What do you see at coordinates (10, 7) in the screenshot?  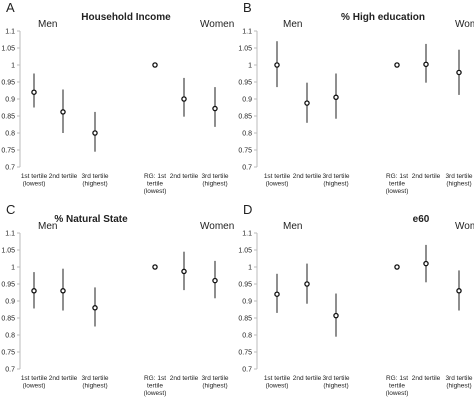 I see `panel-letter: A` at bounding box center [10, 7].